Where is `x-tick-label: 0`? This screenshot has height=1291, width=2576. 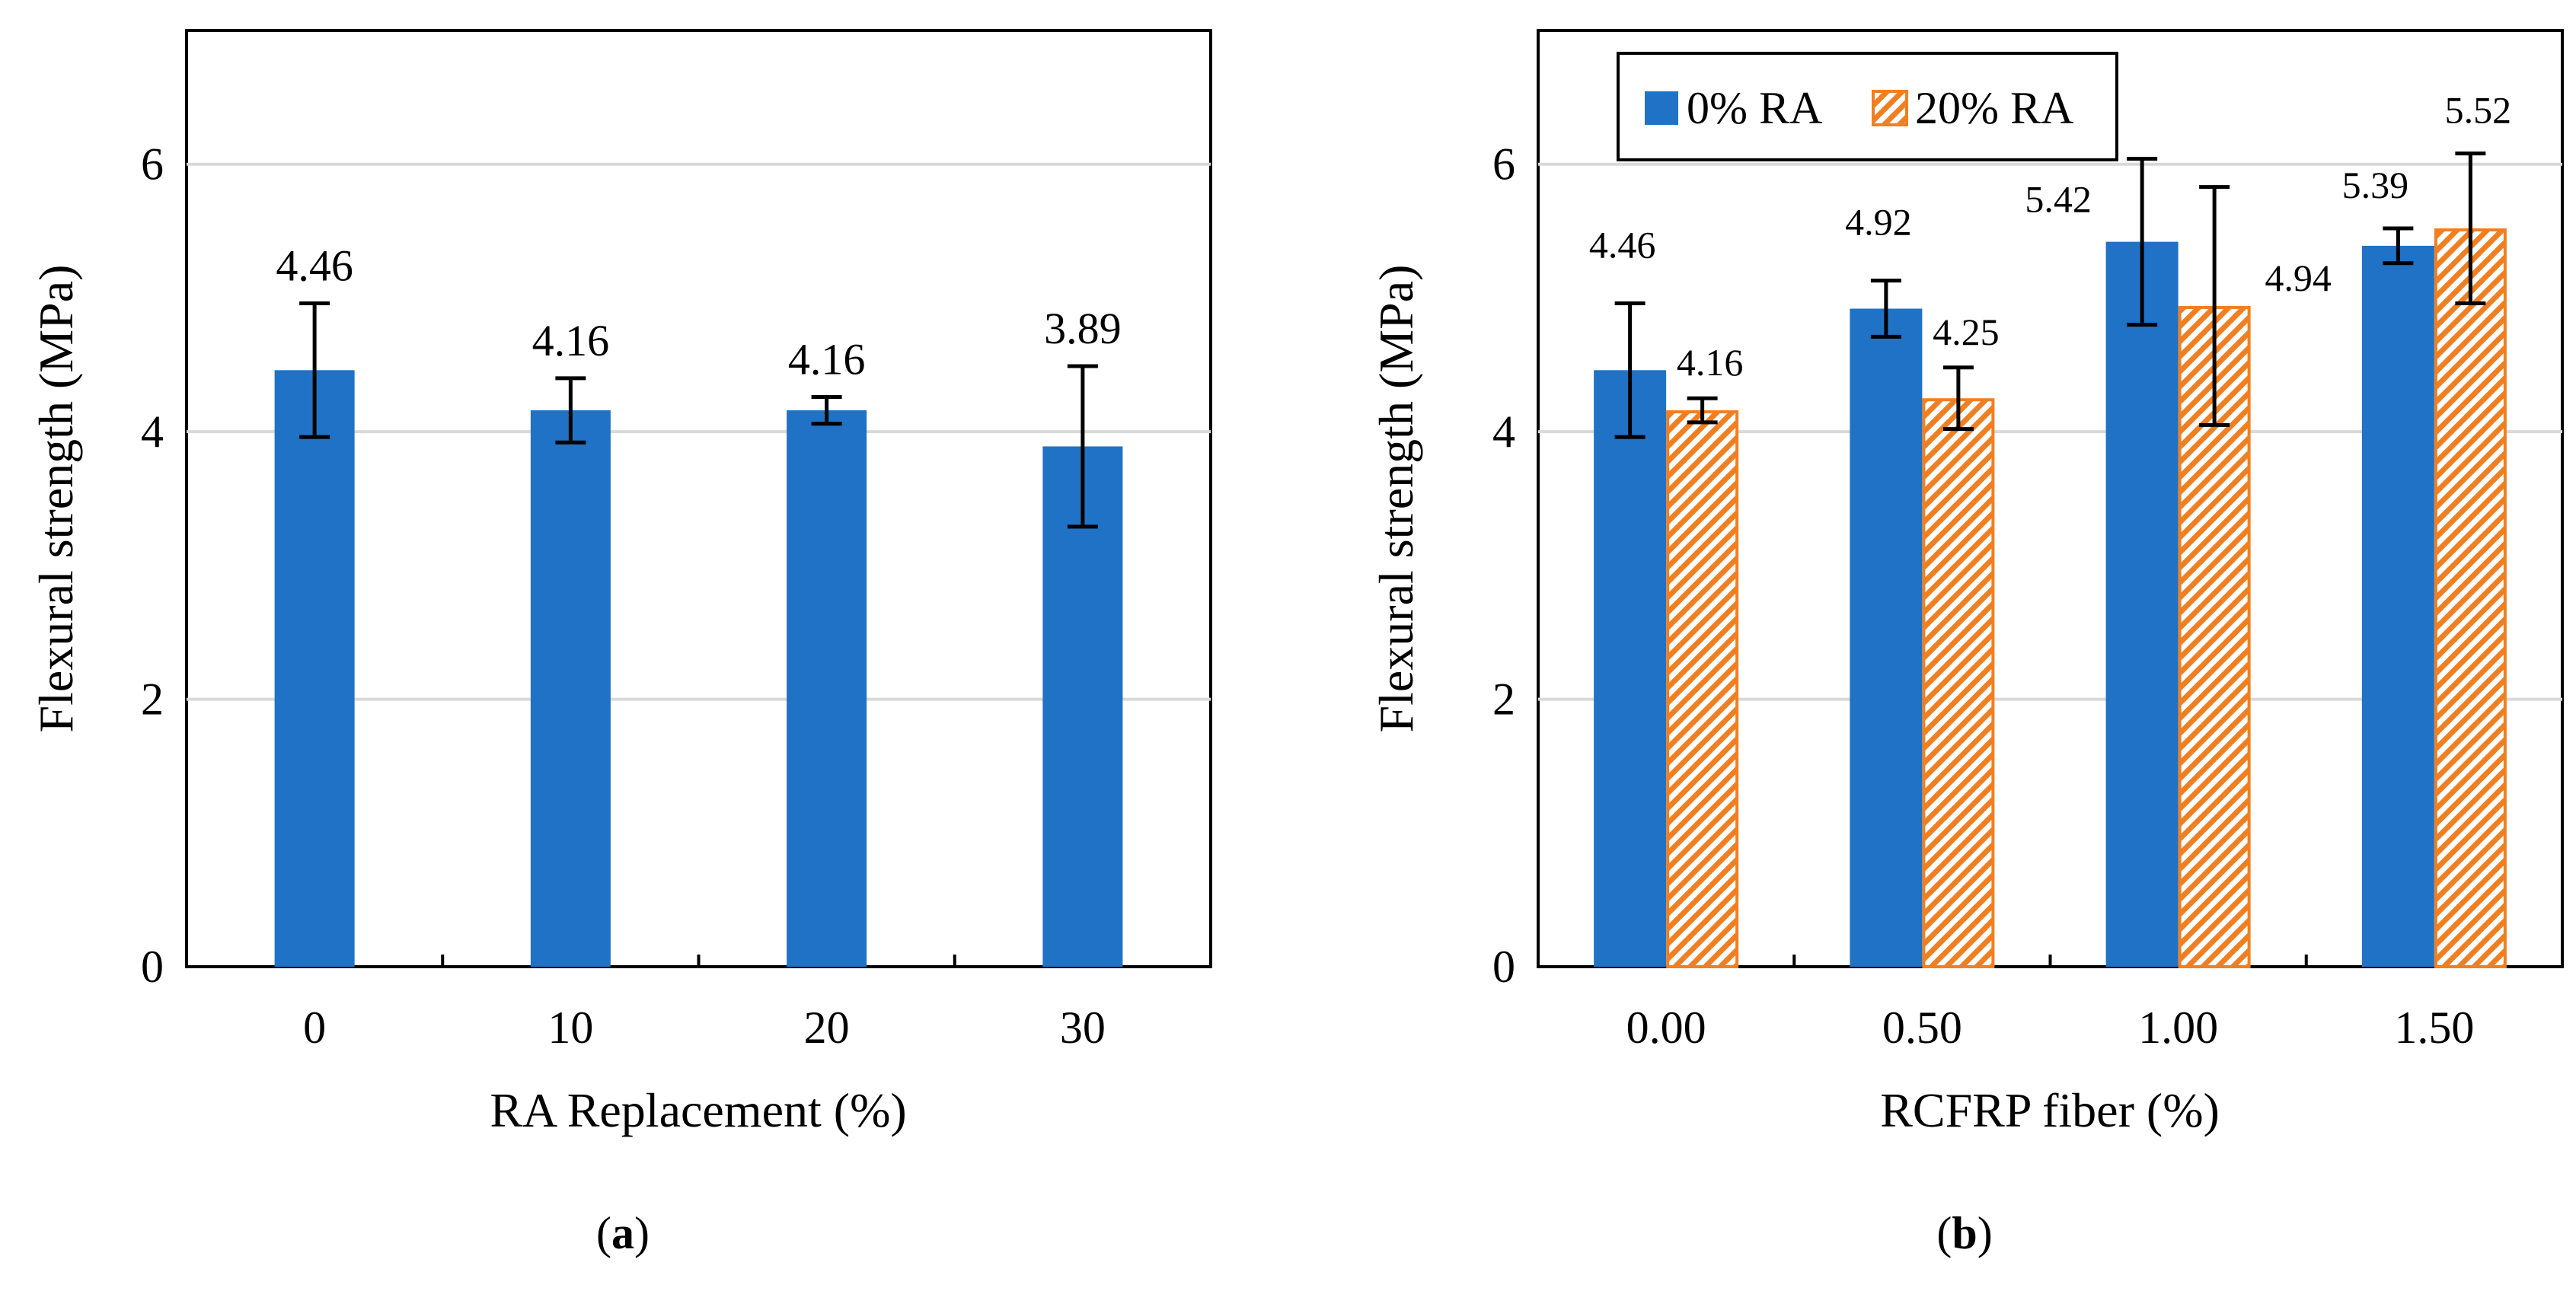
x-tick-label: 0 is located at coordinates (314, 1028).